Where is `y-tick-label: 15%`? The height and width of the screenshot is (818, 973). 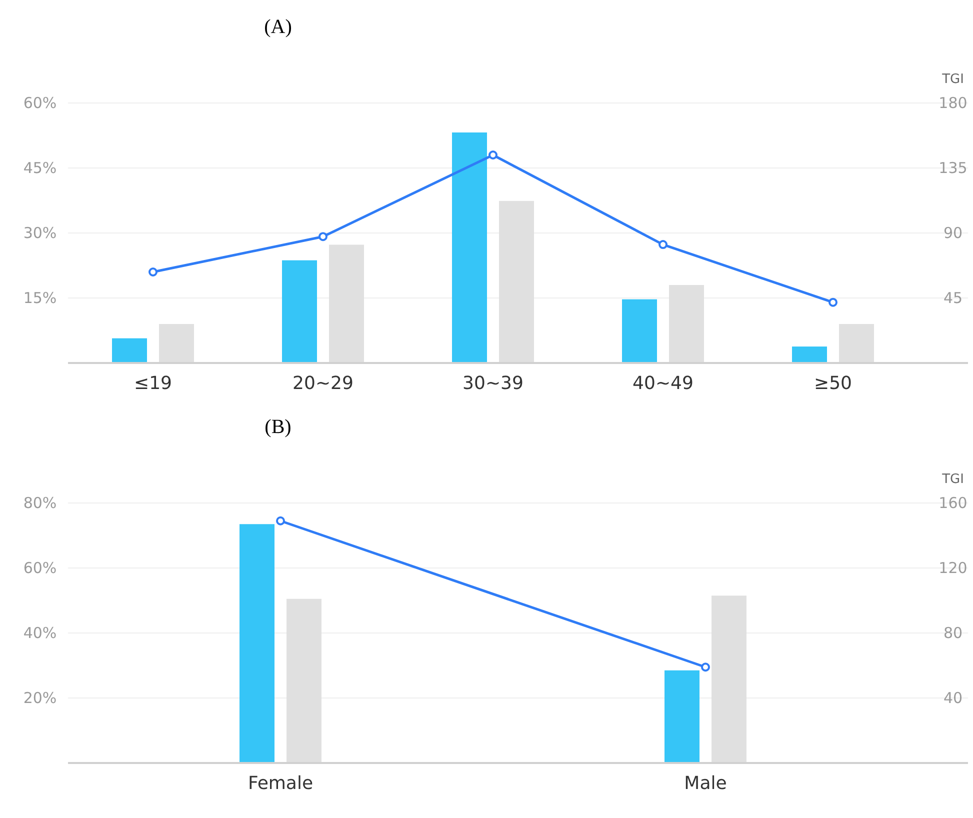 y-tick-label: 15% is located at coordinates (40, 298).